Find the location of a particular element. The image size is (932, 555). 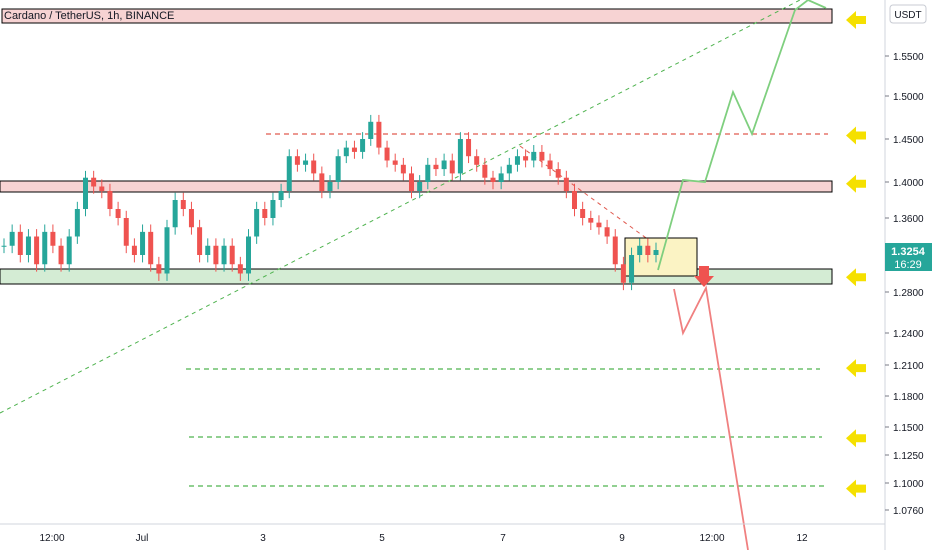

currency-button is located at coordinates (908, 14).